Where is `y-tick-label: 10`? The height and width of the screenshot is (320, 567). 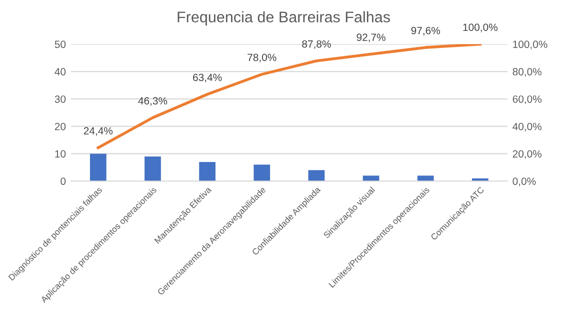 y-tick-label: 10 is located at coordinates (60, 154).